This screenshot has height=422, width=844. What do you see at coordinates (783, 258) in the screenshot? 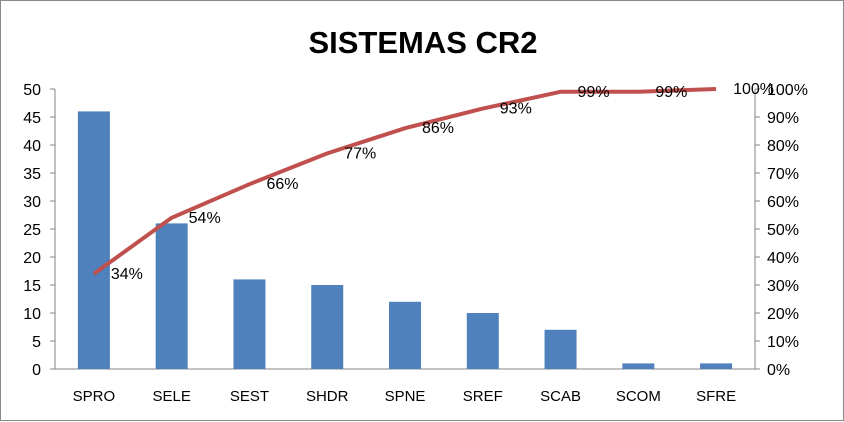
I see `right-tick-label: 40%` at bounding box center [783, 258].